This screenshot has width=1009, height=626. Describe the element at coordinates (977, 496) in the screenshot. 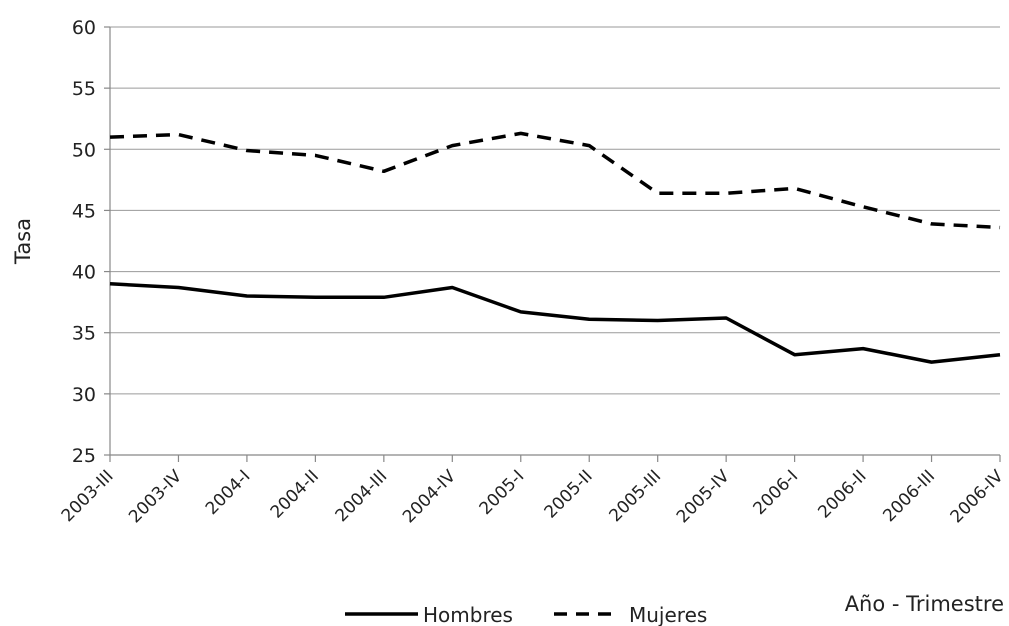

I see `x-tick-label: 2006-IV` at that location.